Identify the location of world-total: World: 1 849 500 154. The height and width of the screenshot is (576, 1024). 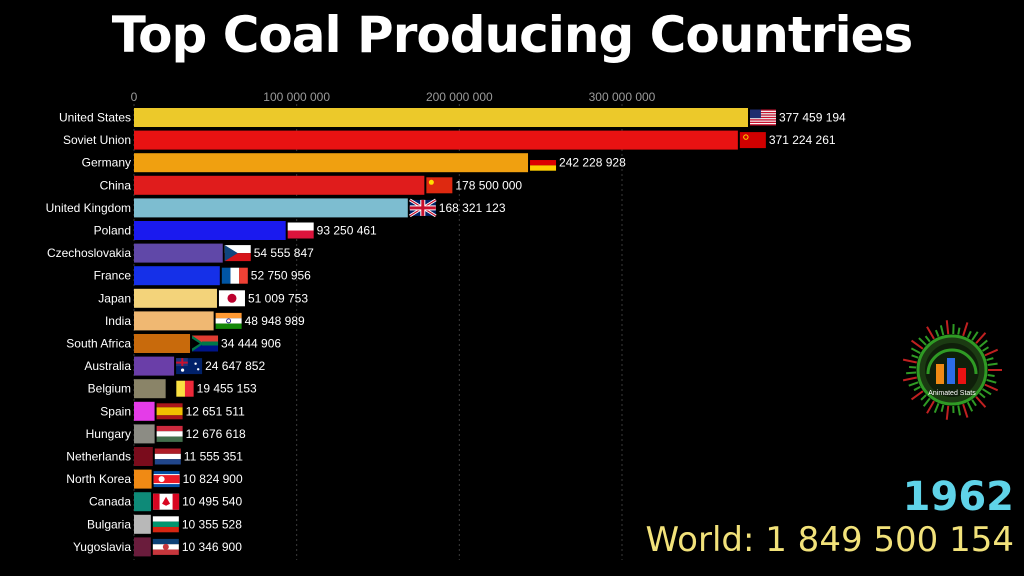
(829, 540).